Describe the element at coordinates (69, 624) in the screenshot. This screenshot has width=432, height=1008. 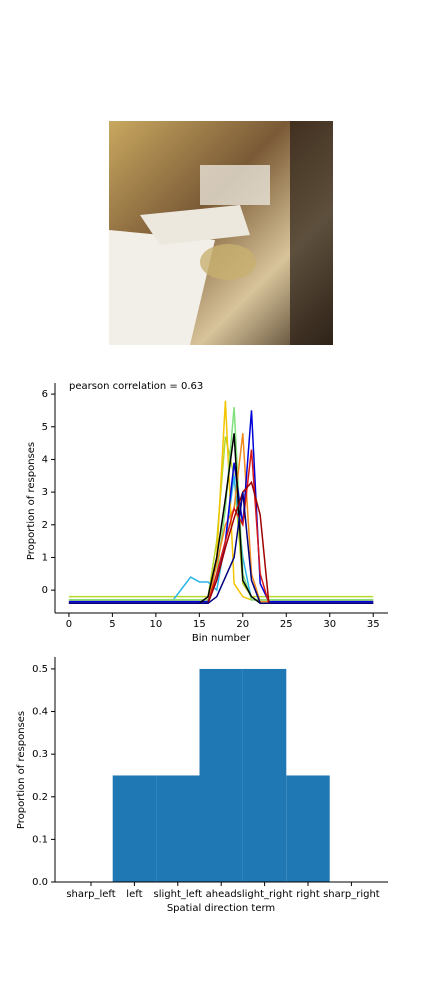
I see `x-tick-label: 0` at that location.